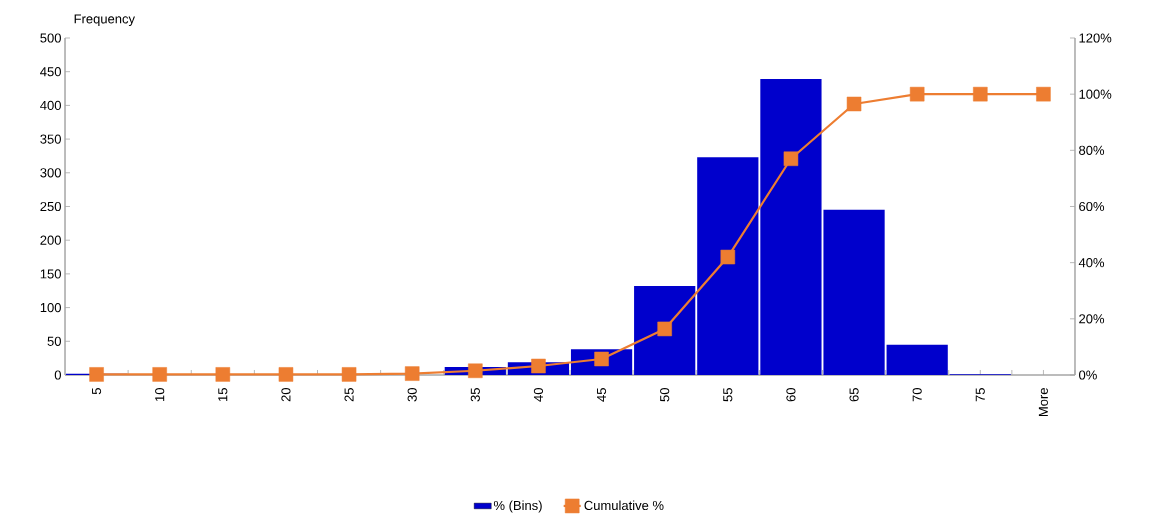 This screenshot has height=515, width=1159. Describe the element at coordinates (1088, 375) in the screenshot. I see `y2-tick-label: 0%` at that location.